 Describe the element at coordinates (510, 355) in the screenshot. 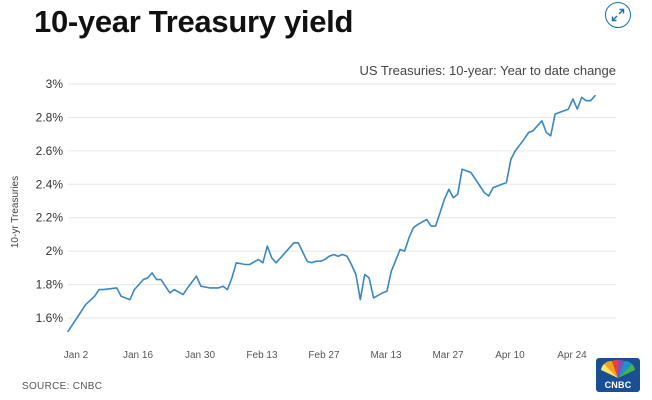

I see `x-tick-label: Apr 10` at that location.